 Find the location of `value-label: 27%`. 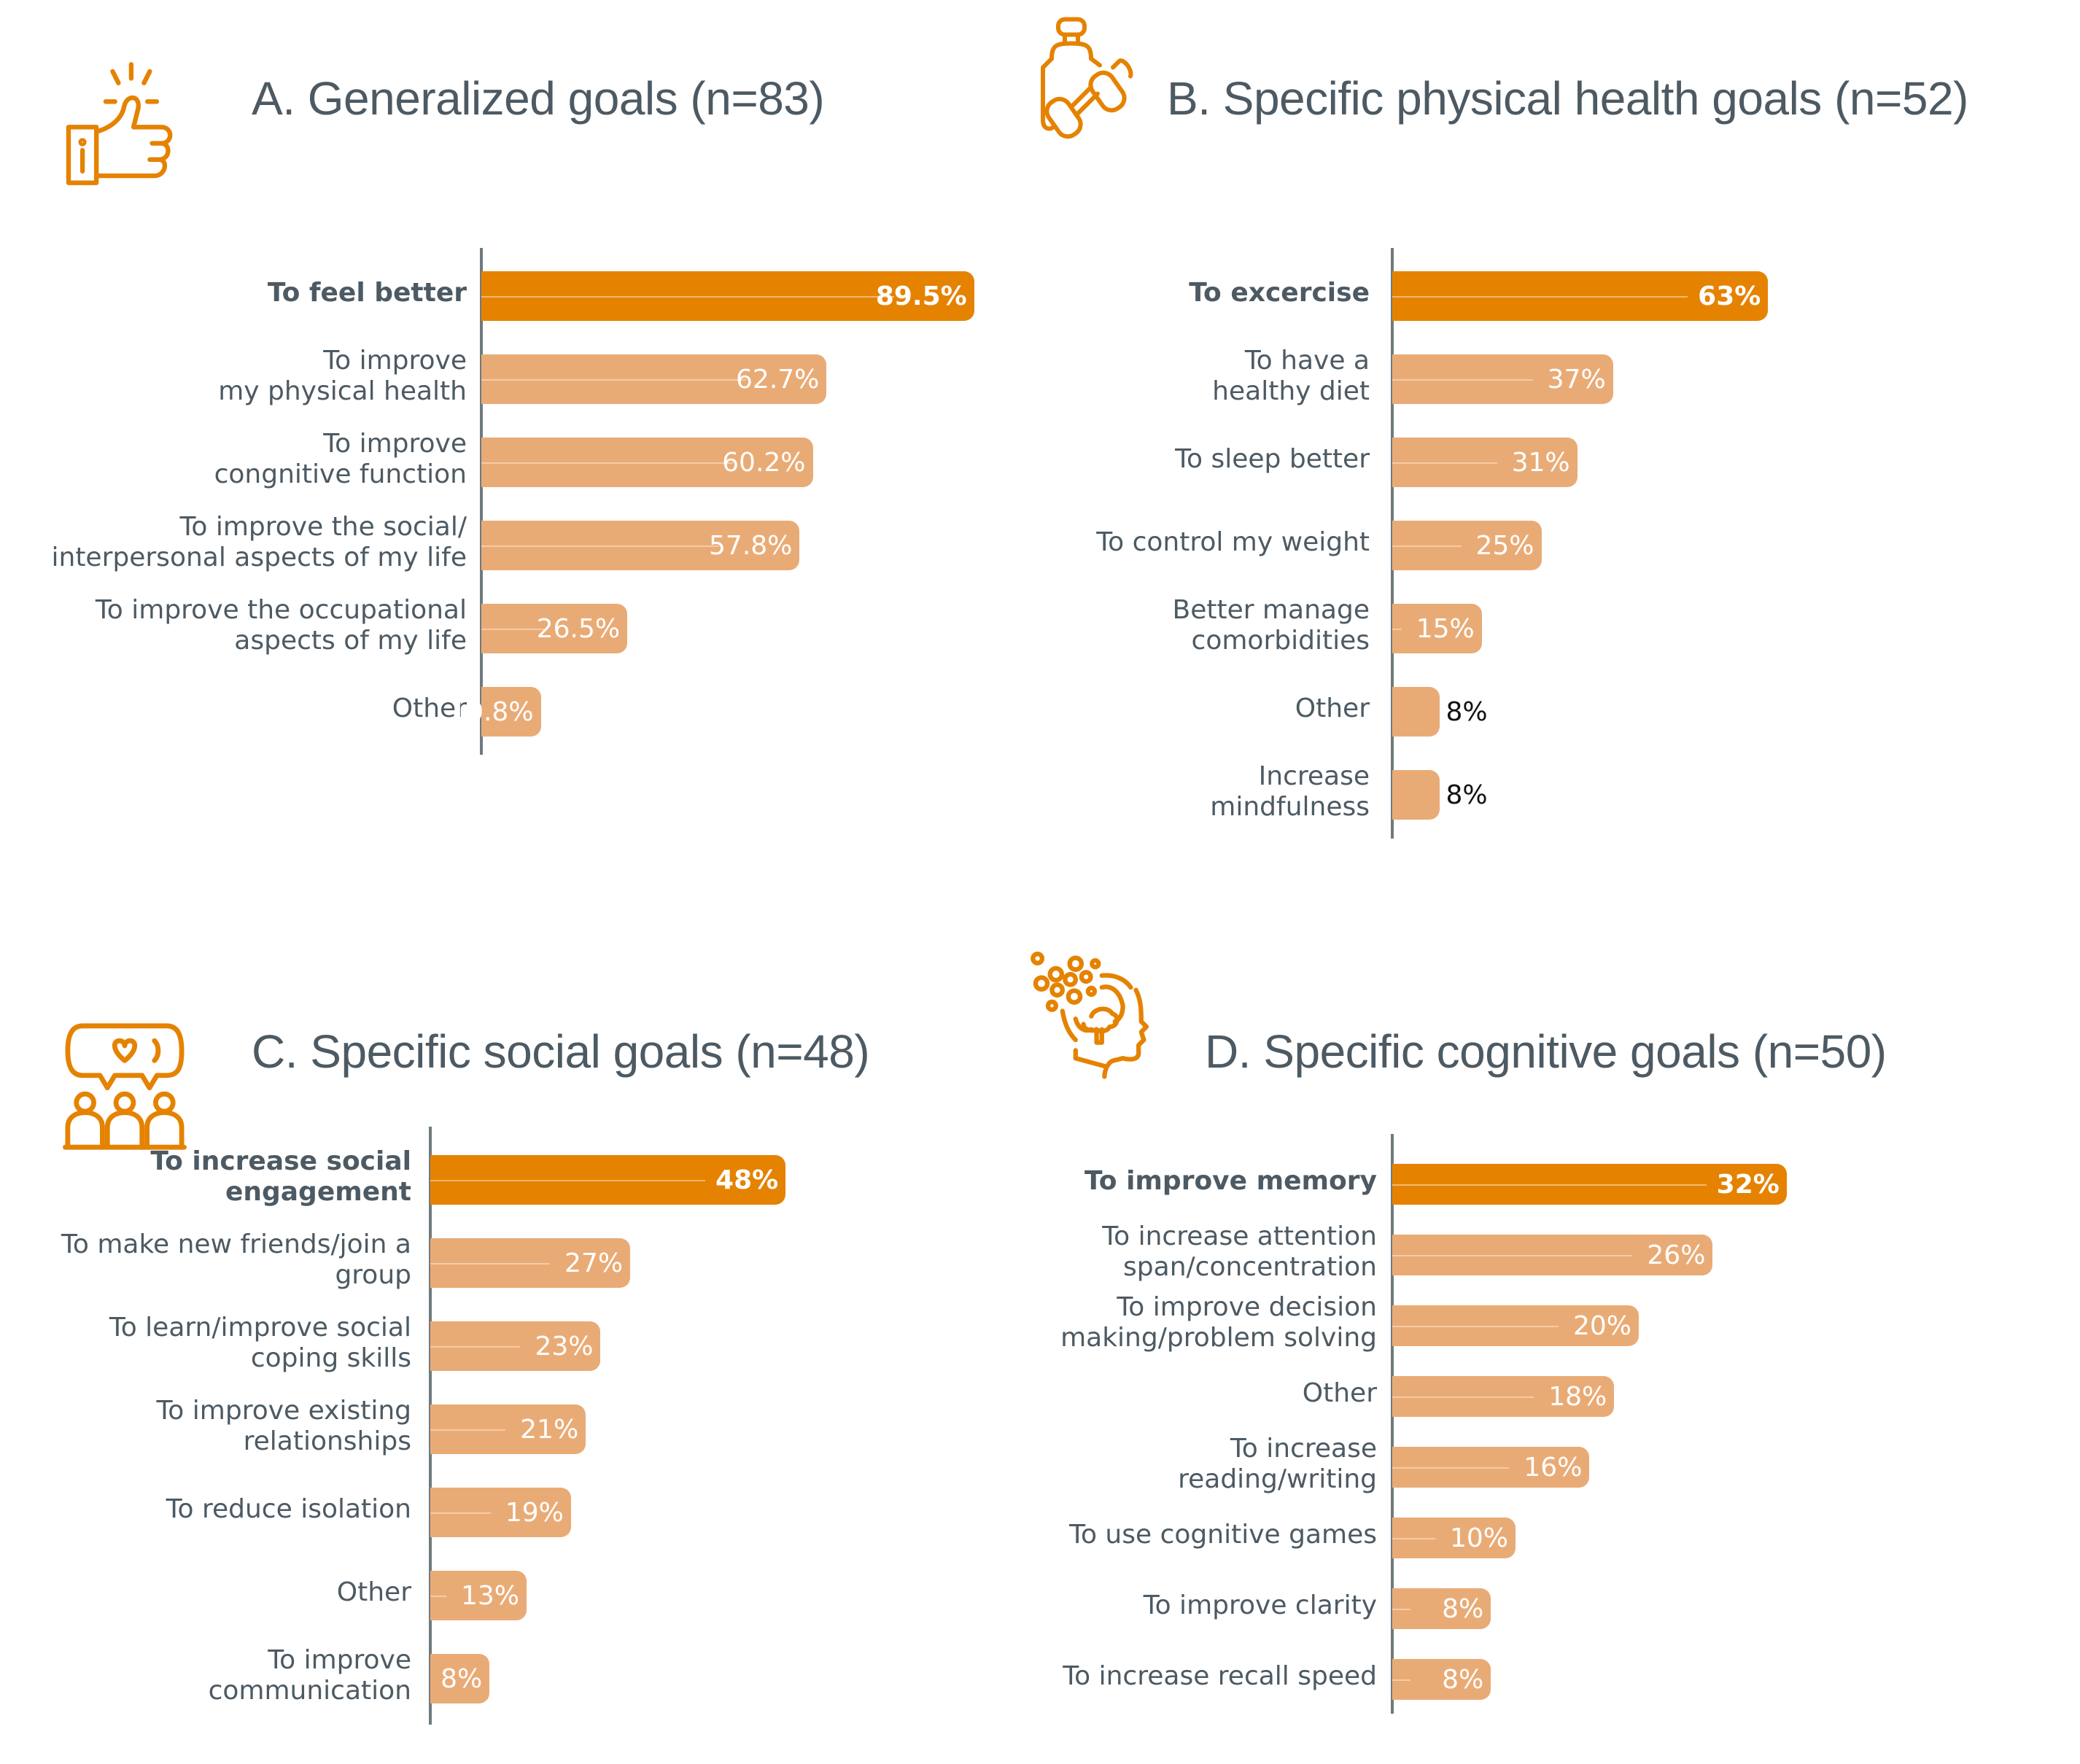

value-label: 27% is located at coordinates (594, 1263).